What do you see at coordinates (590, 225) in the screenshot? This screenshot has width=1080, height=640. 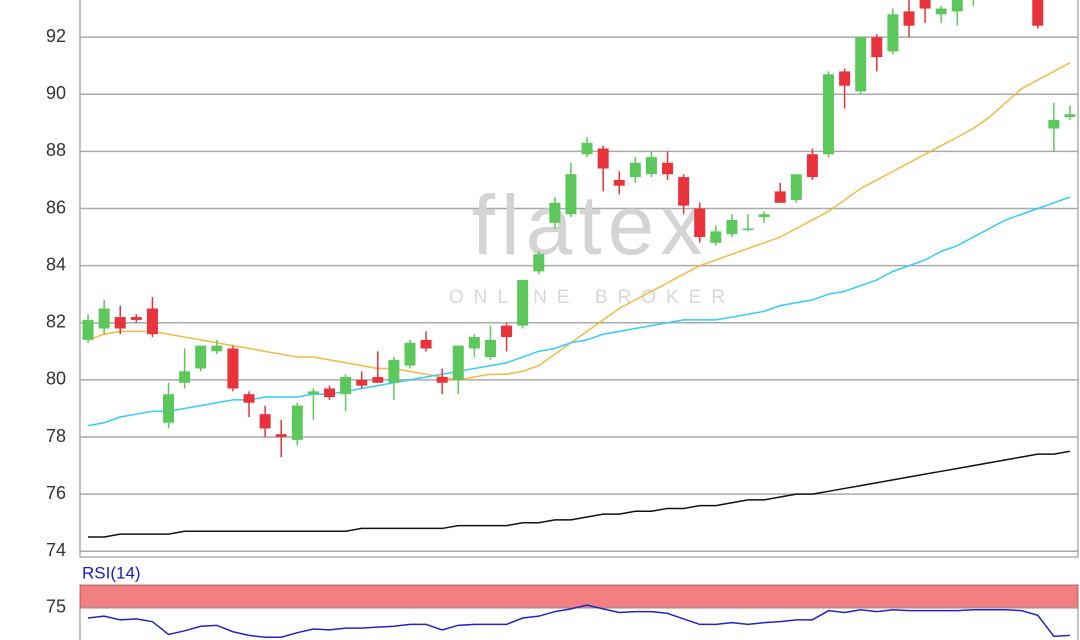 I see `watermark: flatex` at bounding box center [590, 225].